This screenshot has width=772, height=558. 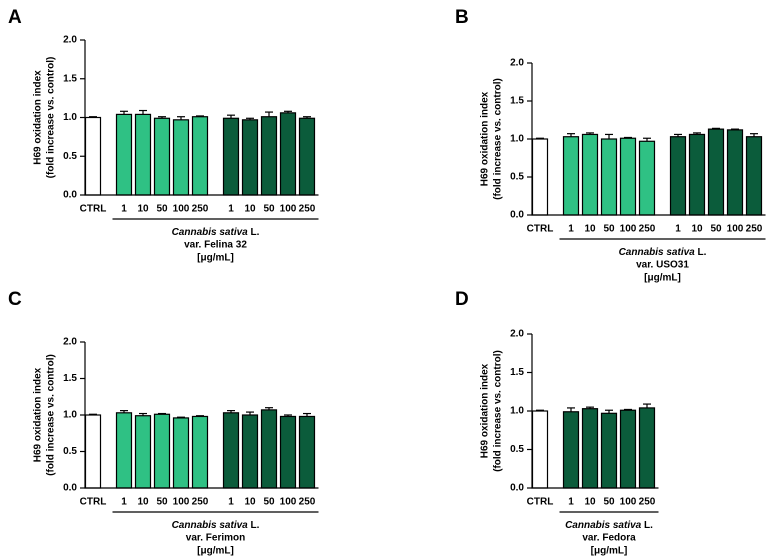 I want to click on x-axis-label: var. Felina 32, so click(x=215, y=245).